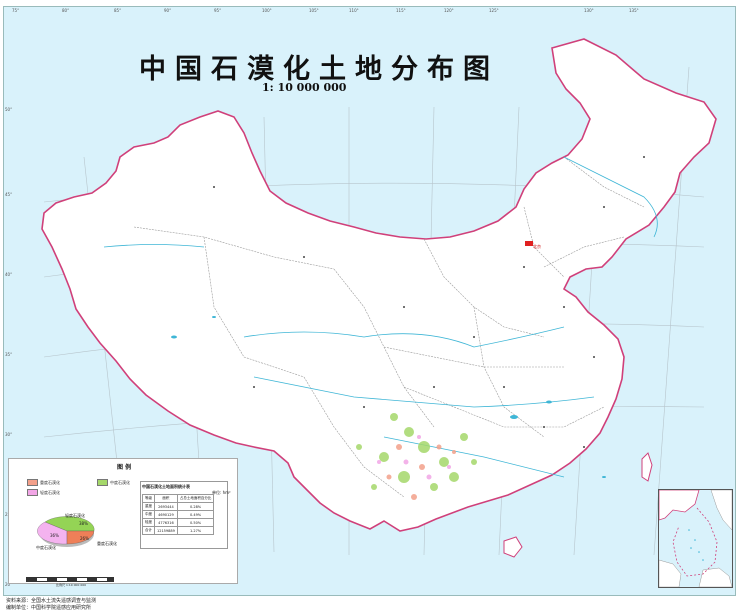 The height and width of the screenshot is (612, 737). What do you see at coordinates (195, 522) in the screenshot?
I see `stats-cell: 0.50%` at bounding box center [195, 522].